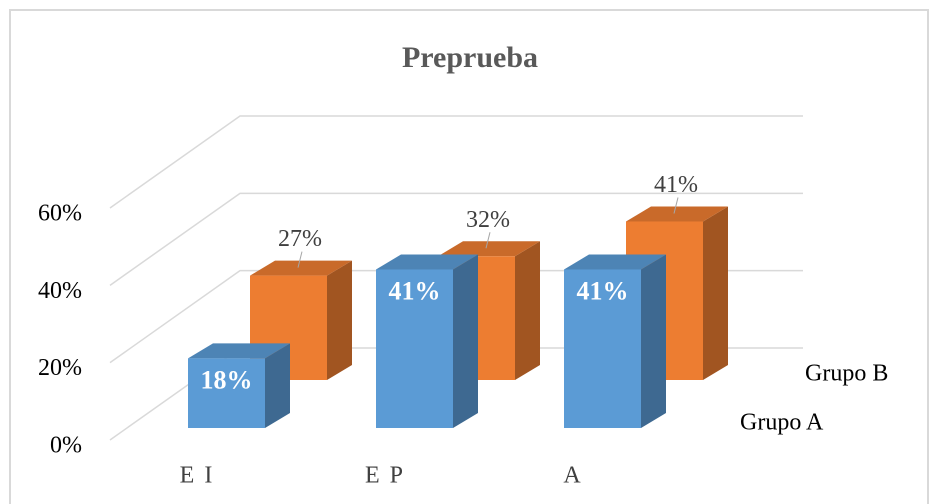 The height and width of the screenshot is (504, 942). What do you see at coordinates (60, 368) in the screenshot?
I see `y-tick-label: 20%` at bounding box center [60, 368].